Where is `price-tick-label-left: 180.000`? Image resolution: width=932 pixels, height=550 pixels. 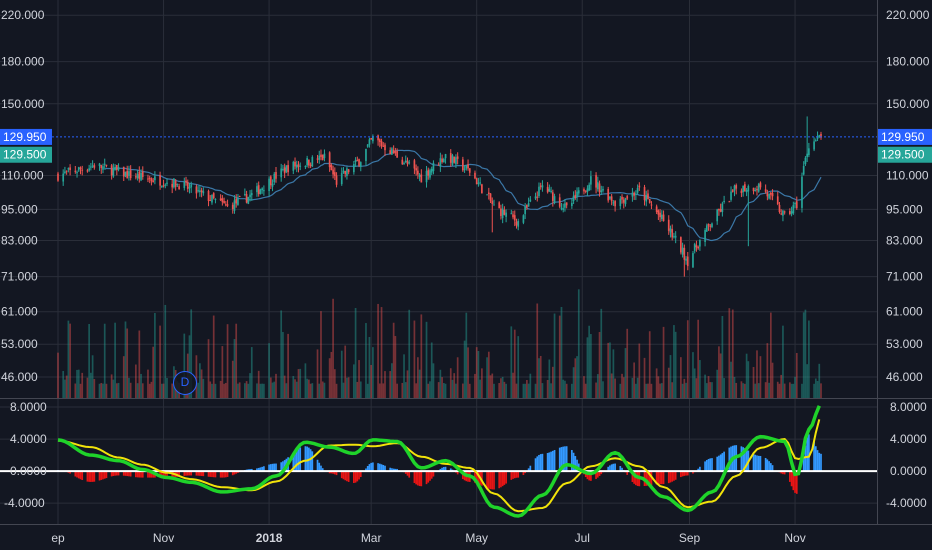 price-tick-label-left: 180.000 is located at coordinates (23, 62).